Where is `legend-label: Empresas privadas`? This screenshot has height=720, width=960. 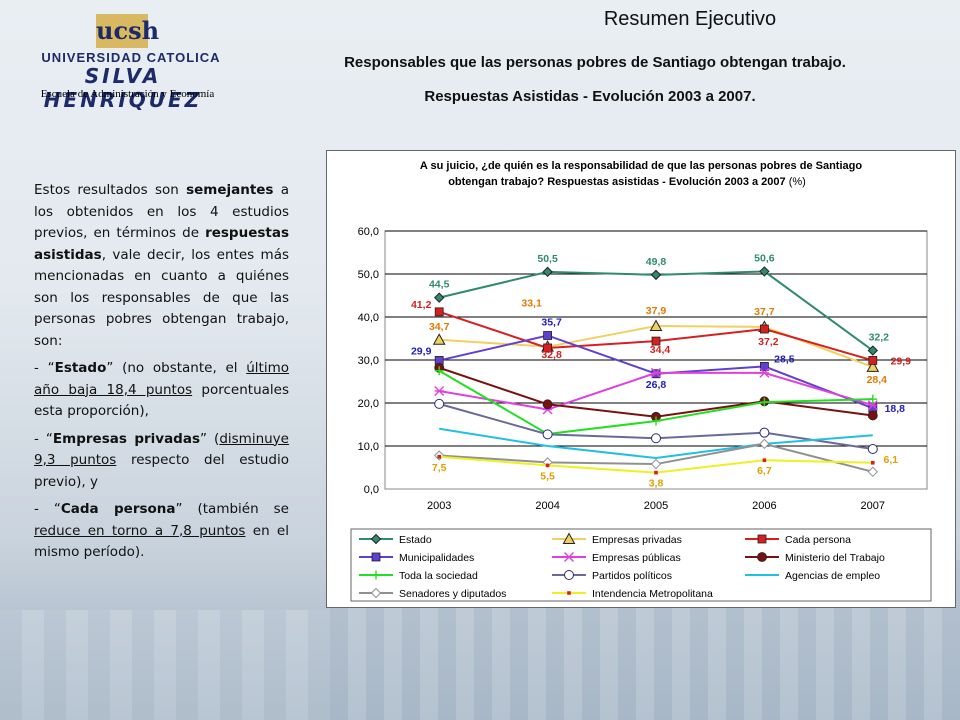
legend-label: Empresas privadas is located at coordinates (637, 540).